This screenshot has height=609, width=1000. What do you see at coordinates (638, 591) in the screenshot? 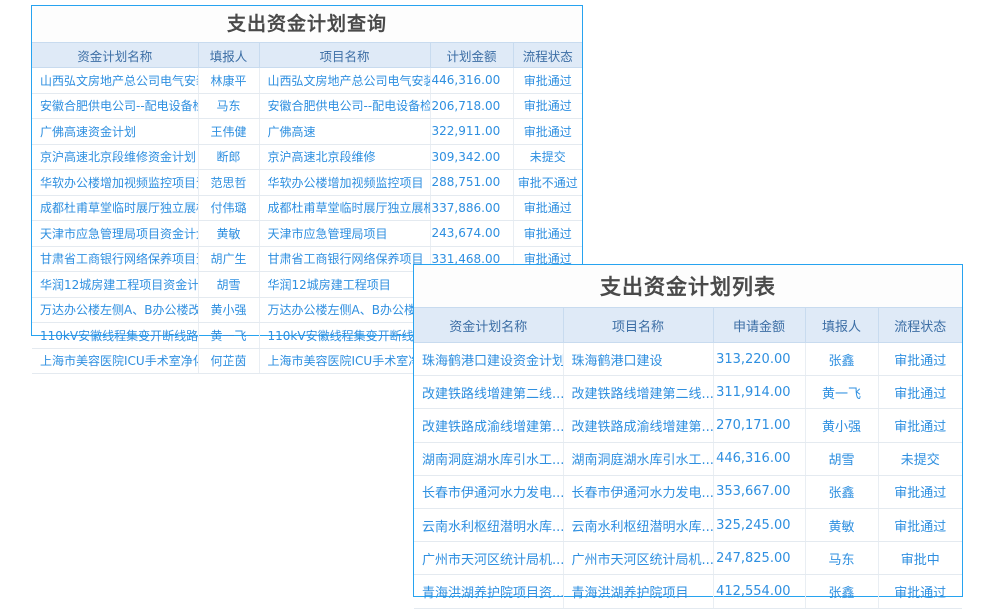
I see `project-name-link: 青海洪湖养护院项目` at bounding box center [638, 591].